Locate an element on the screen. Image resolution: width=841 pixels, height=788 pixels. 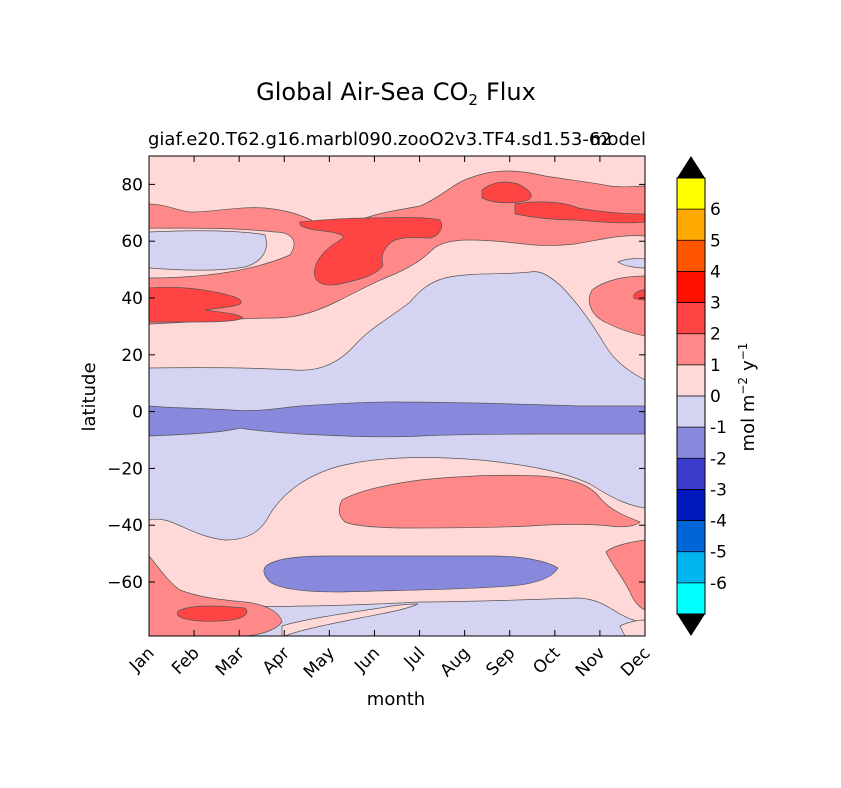
region-north-pocket is located at coordinates (208, 250).